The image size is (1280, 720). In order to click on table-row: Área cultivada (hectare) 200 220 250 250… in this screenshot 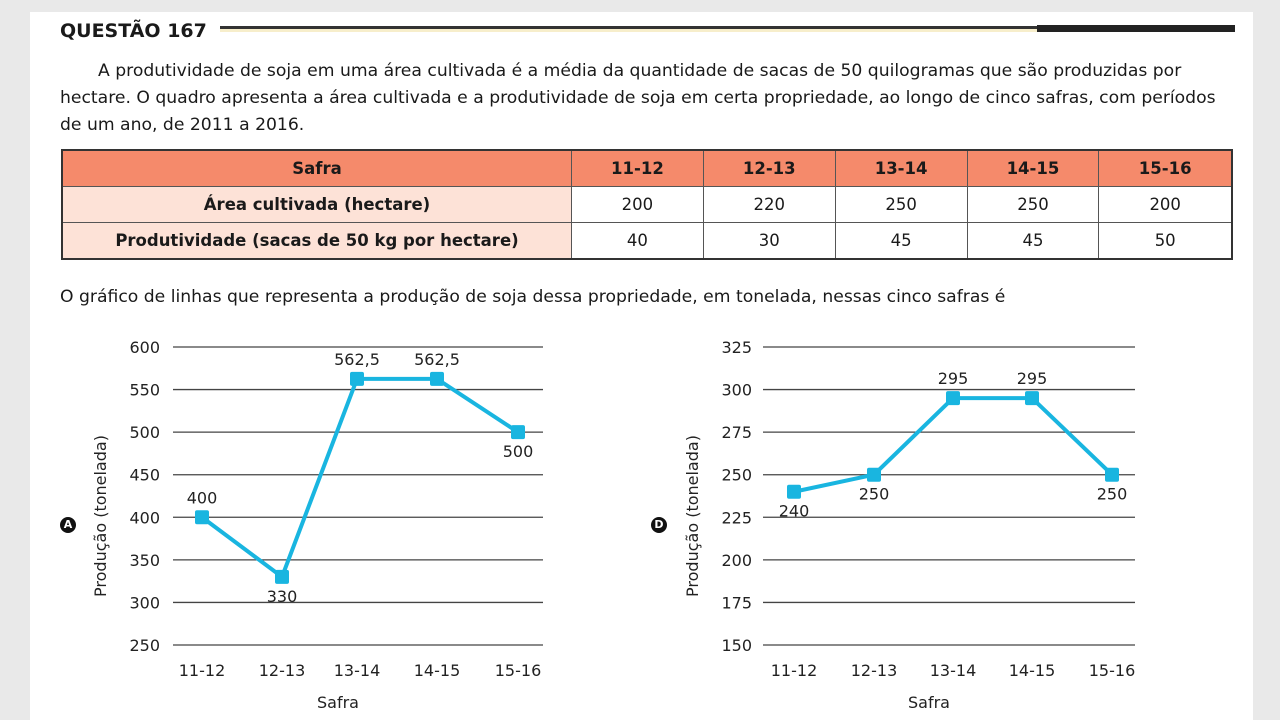, I will do `click(647, 204)`.